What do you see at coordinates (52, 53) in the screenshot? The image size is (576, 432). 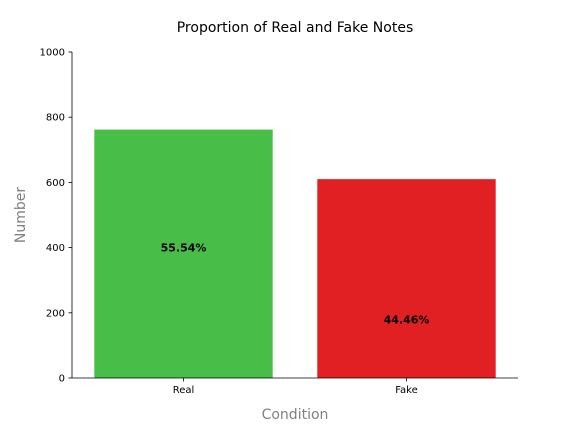 I see `y-tick-label: 1000` at bounding box center [52, 53].